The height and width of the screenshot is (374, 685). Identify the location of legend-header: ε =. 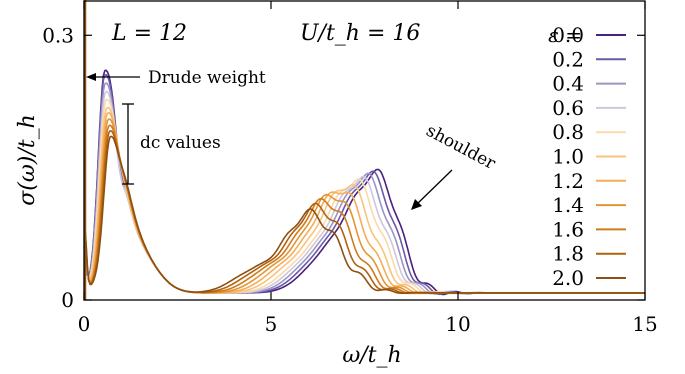
(565, 35).